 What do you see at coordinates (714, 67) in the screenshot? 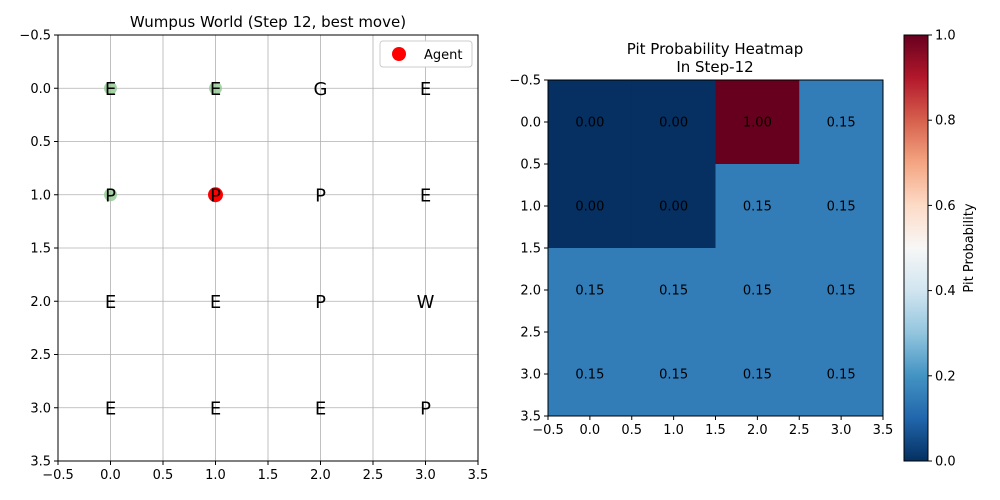
I see `heatmap-subtitle: In Step-12` at bounding box center [714, 67].